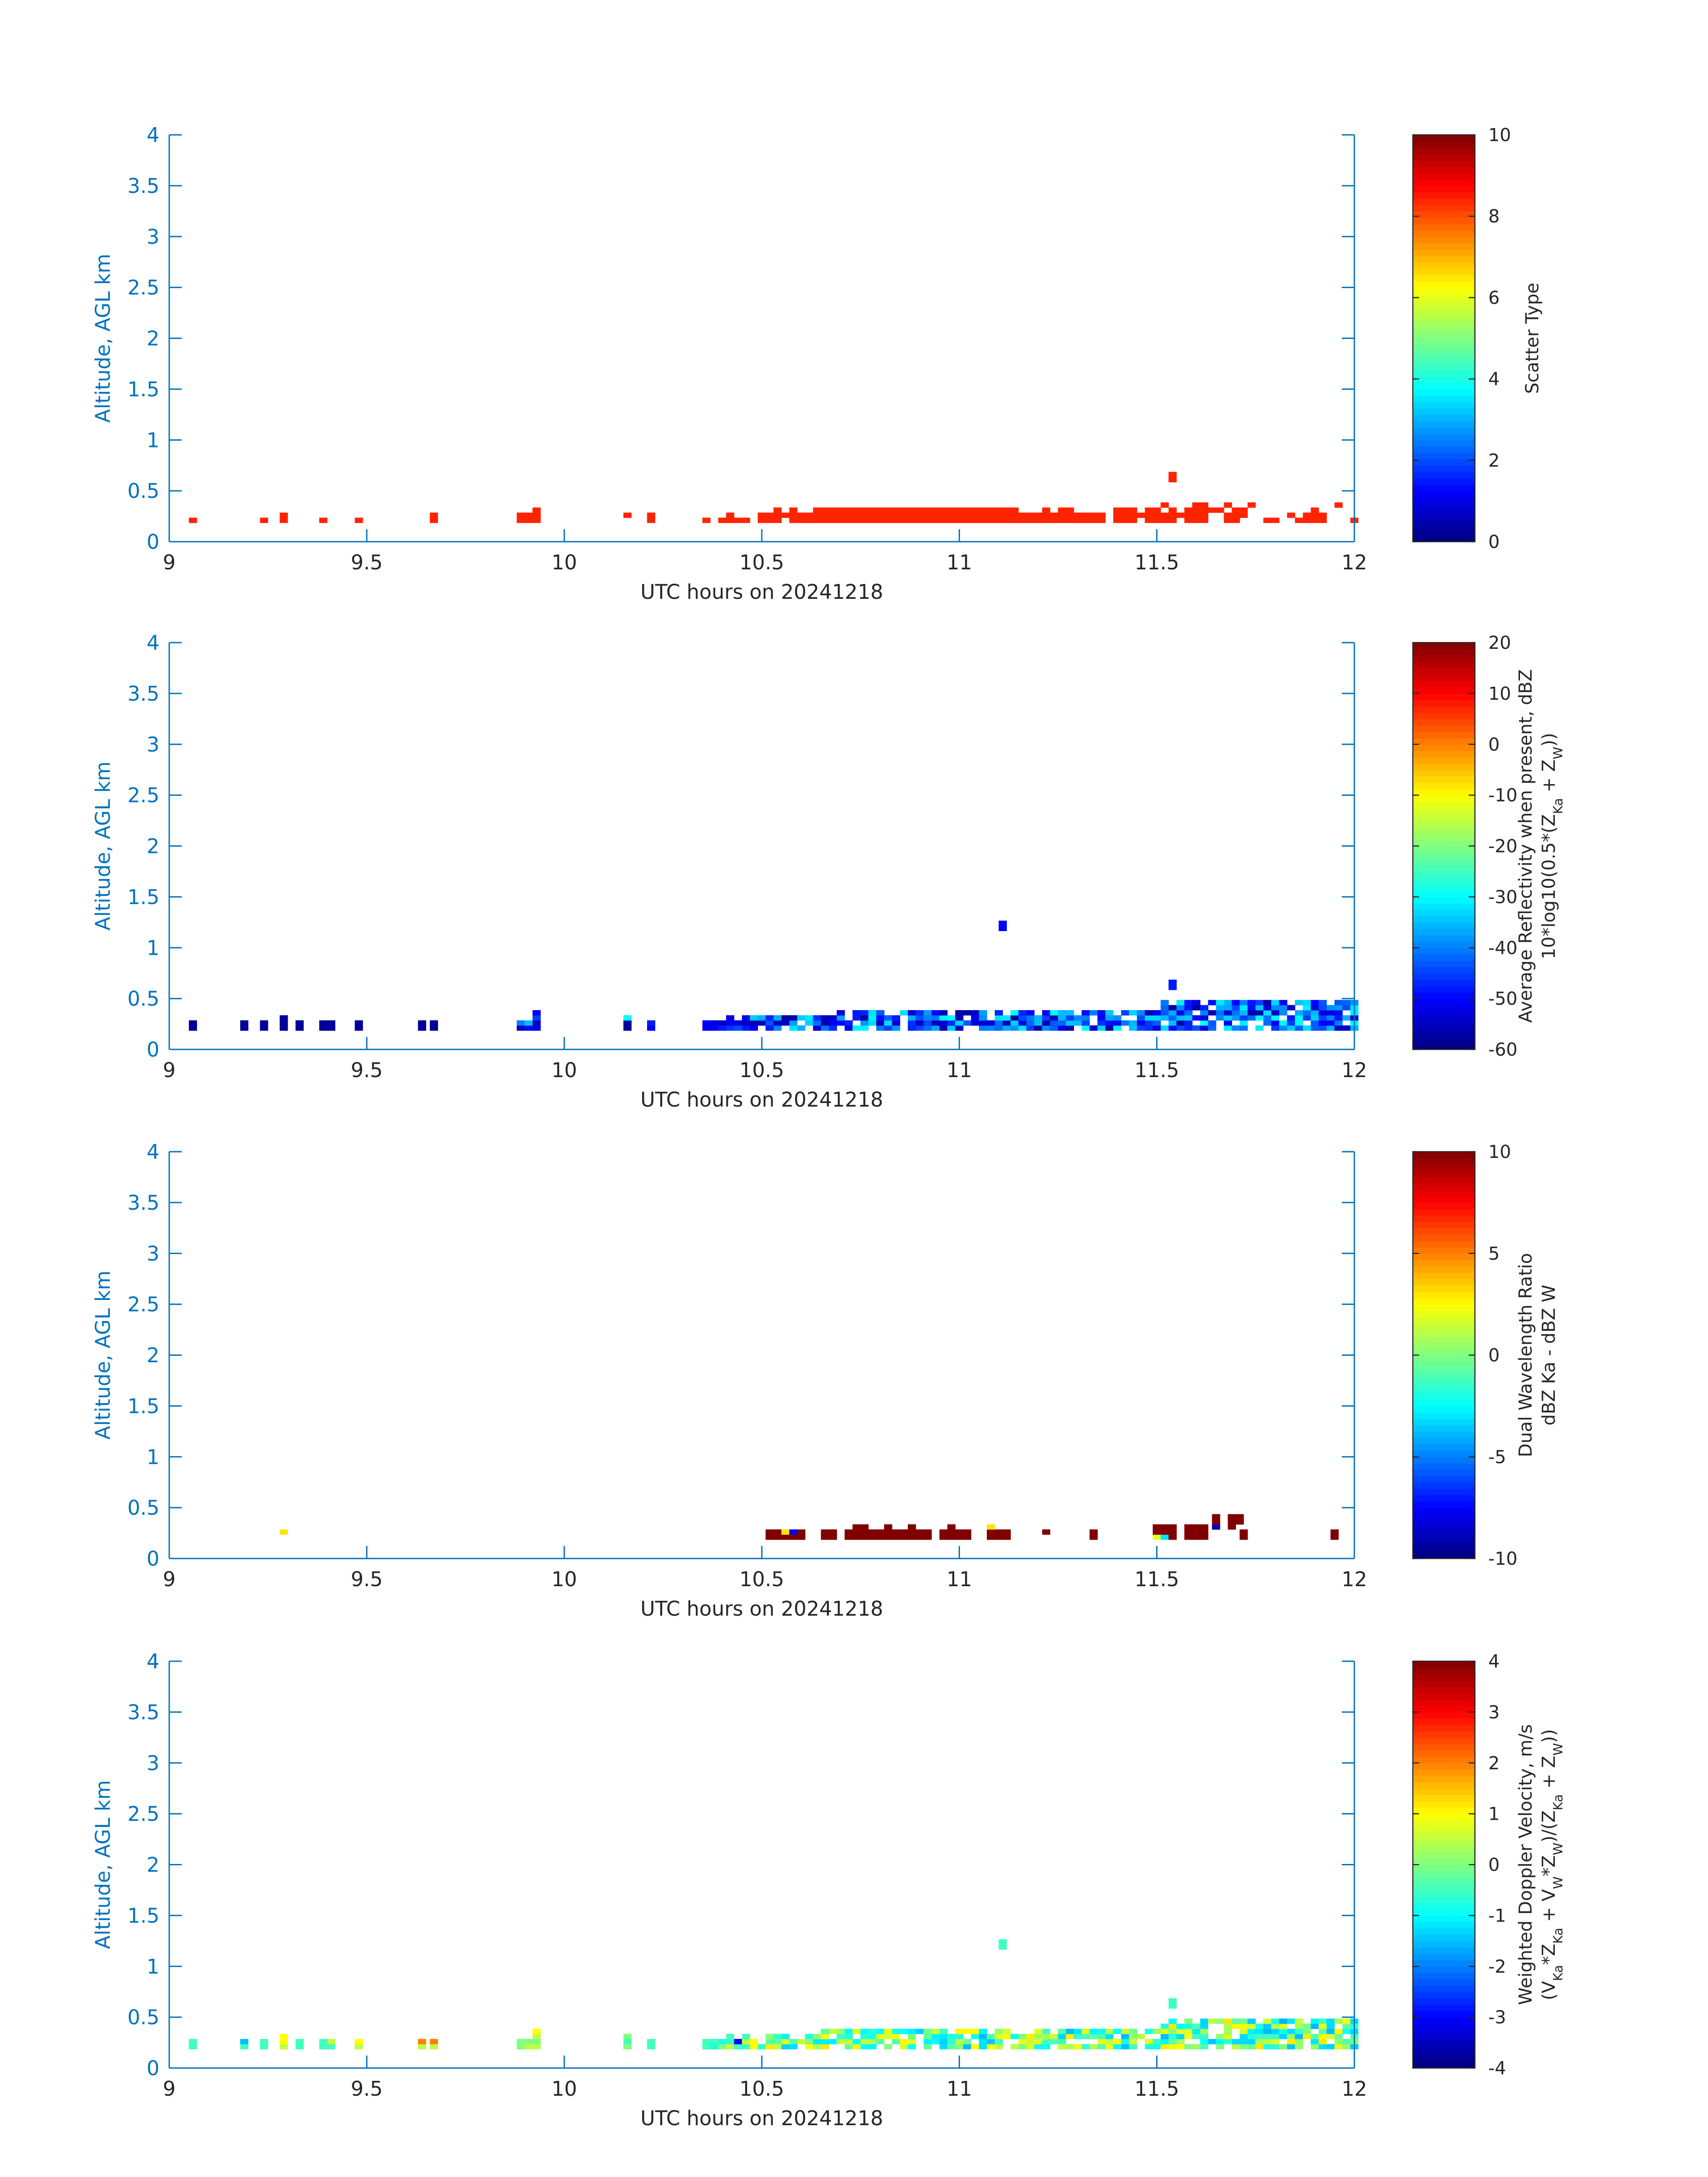  I want to click on y-tick-label: 1.5, so click(143, 1915).